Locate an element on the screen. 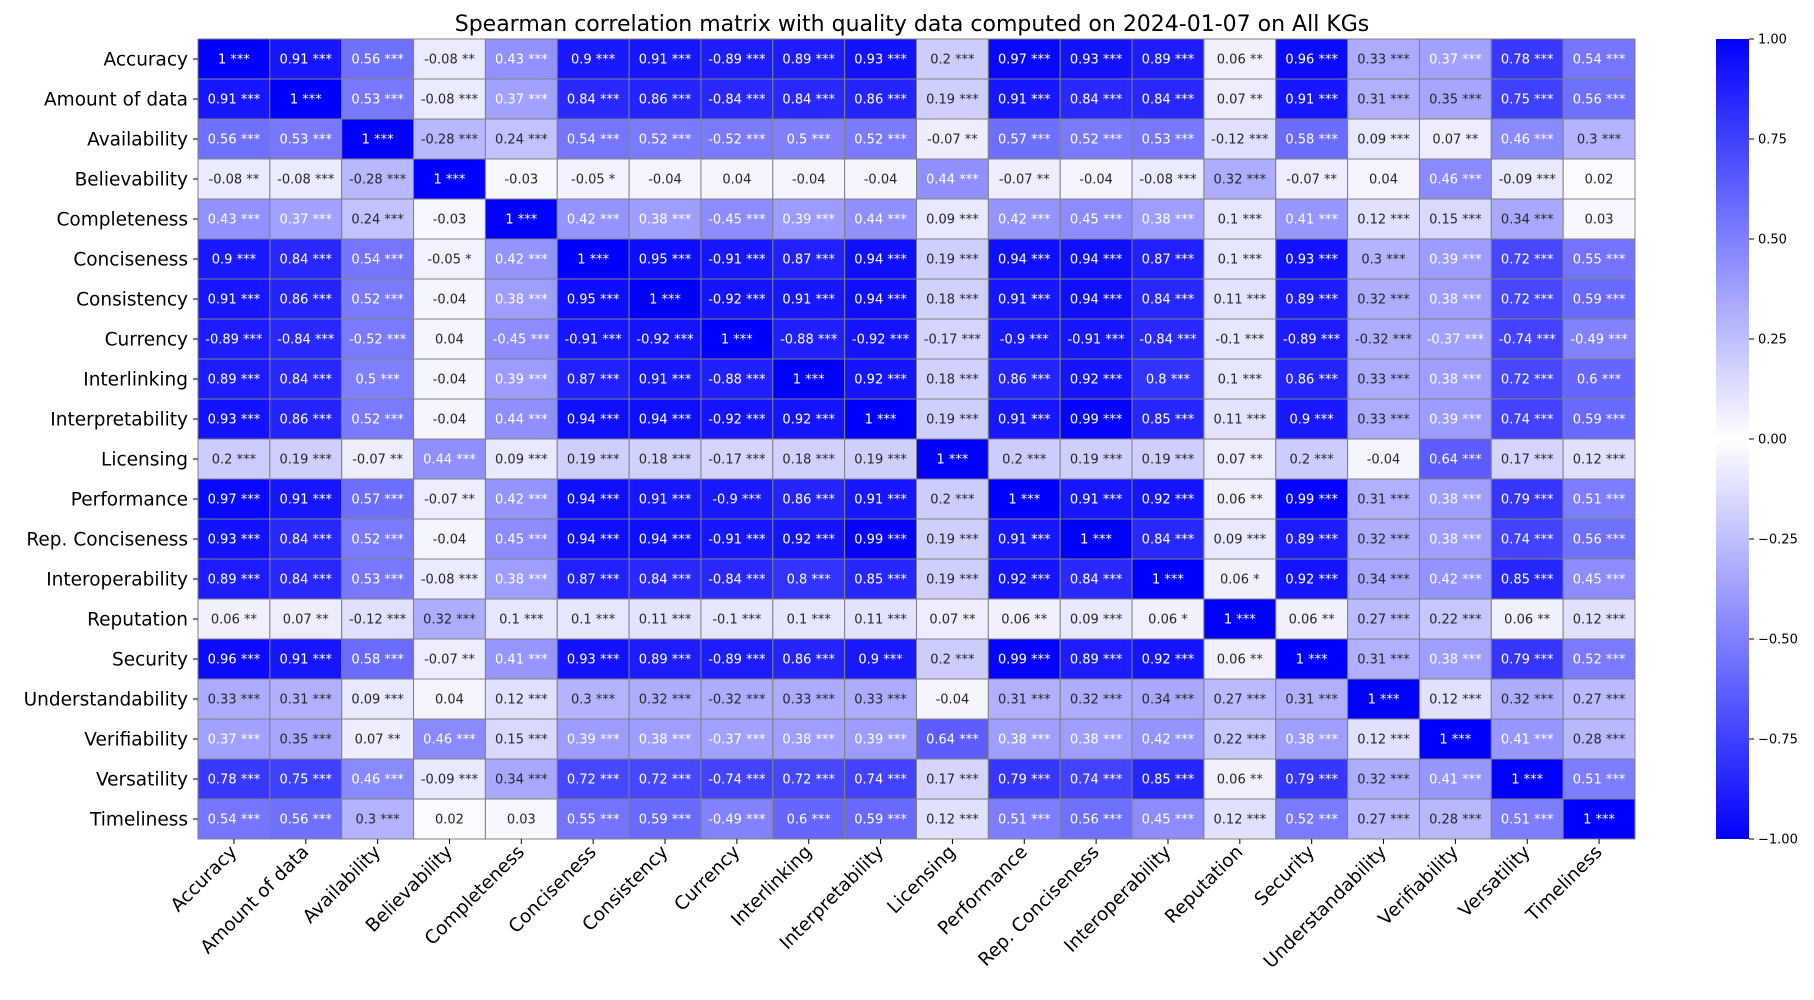 This screenshot has width=1814, height=1000. cell-value-label: 0.39 *** is located at coordinates (808, 220).